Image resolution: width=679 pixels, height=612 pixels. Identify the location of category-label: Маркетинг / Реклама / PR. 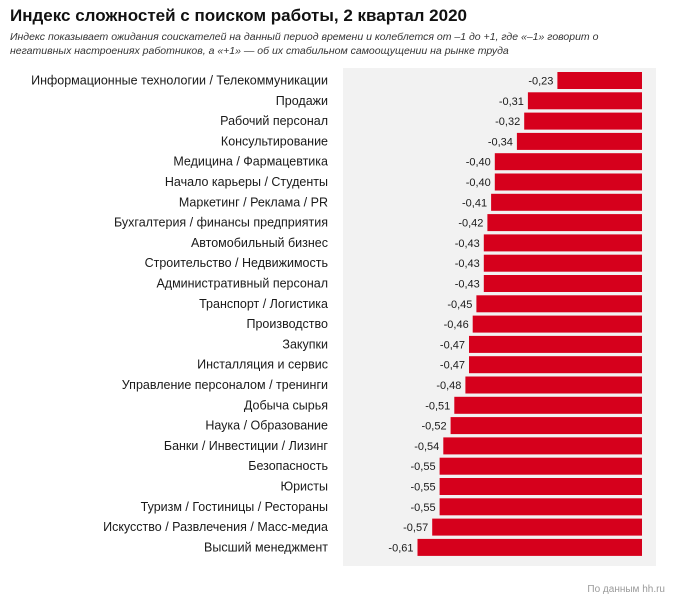
(253, 202).